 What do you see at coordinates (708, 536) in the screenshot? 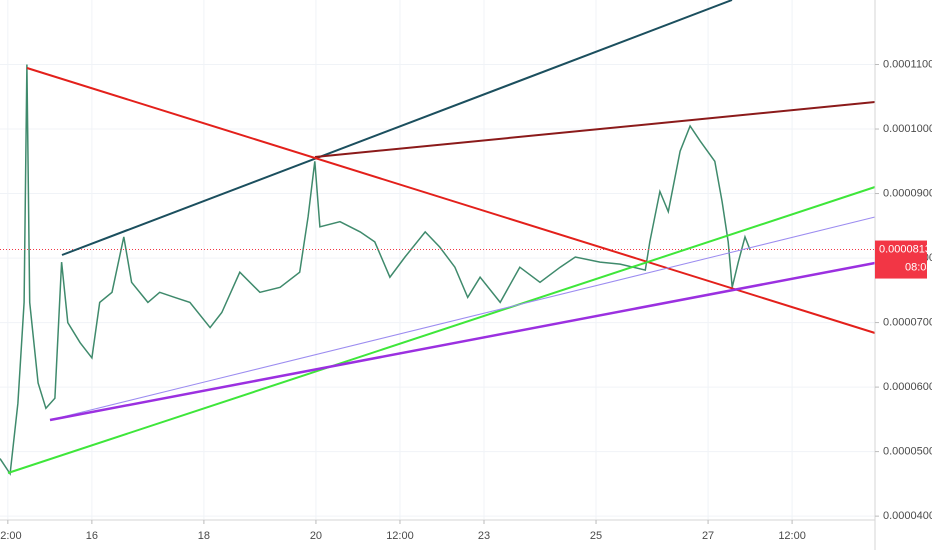
I see `x-tick-label: 27` at bounding box center [708, 536].